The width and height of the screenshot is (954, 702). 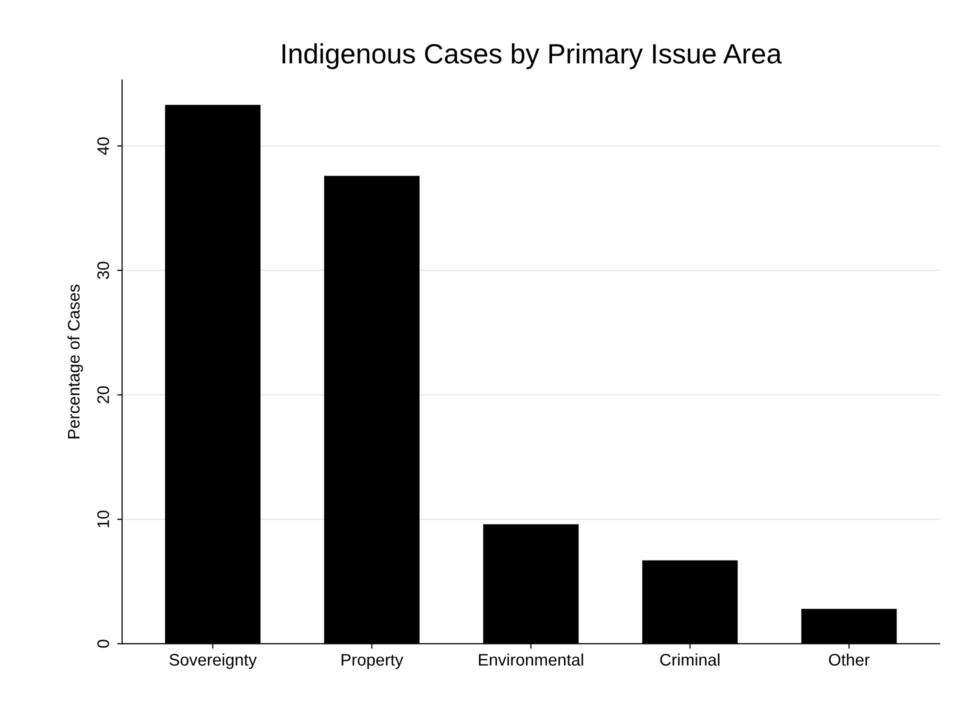 What do you see at coordinates (531, 659) in the screenshot?
I see `x-tick-label: Environmental` at bounding box center [531, 659].